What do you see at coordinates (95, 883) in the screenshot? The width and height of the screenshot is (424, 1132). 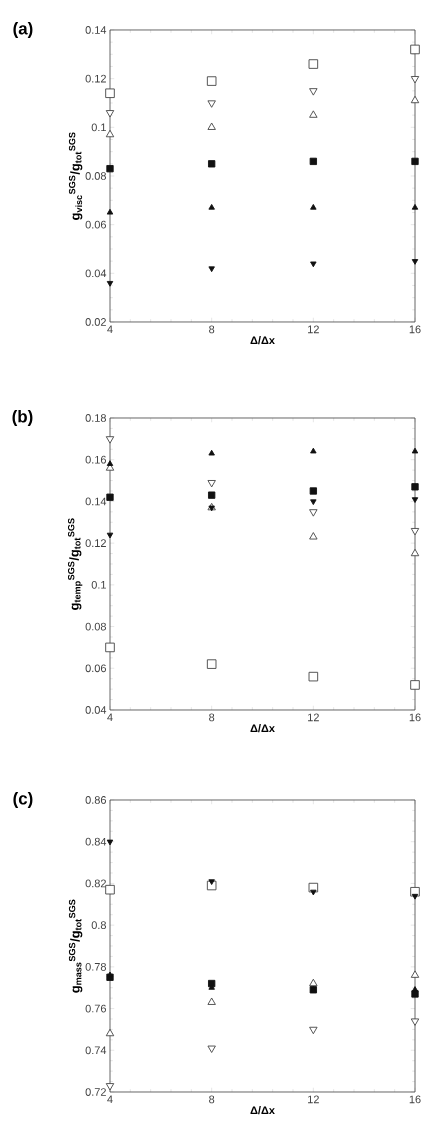 I see `y-tick-label: 0.82` at bounding box center [95, 883].